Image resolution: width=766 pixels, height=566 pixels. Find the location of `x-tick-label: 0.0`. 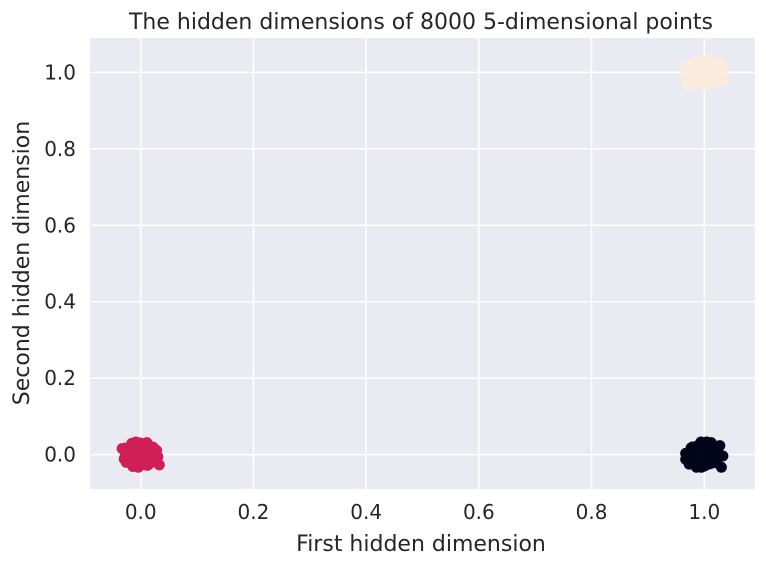

x-tick-label: 0.0 is located at coordinates (141, 512).